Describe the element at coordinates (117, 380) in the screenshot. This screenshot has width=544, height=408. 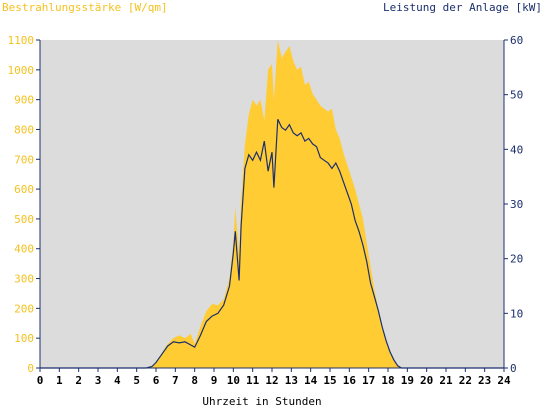
I see `x-tick-label: 4` at that location.